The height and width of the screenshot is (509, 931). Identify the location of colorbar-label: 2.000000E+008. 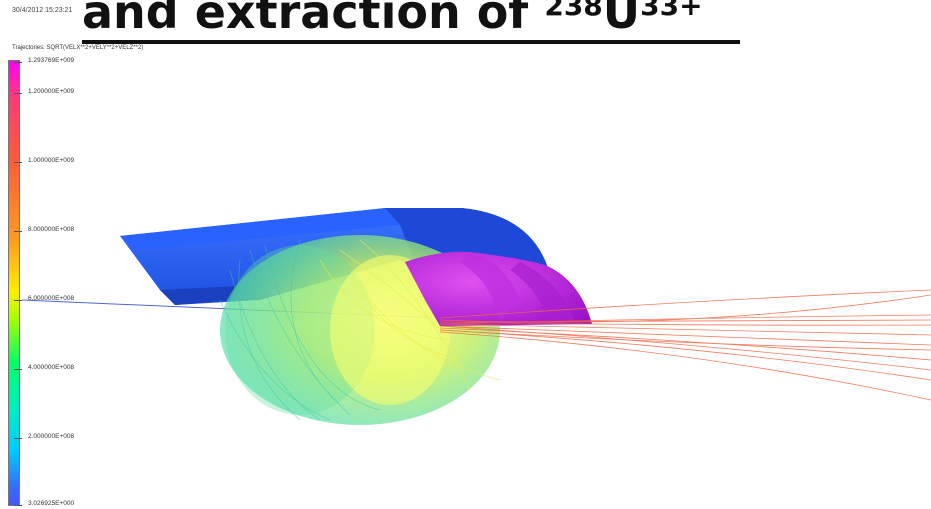
(51, 436).